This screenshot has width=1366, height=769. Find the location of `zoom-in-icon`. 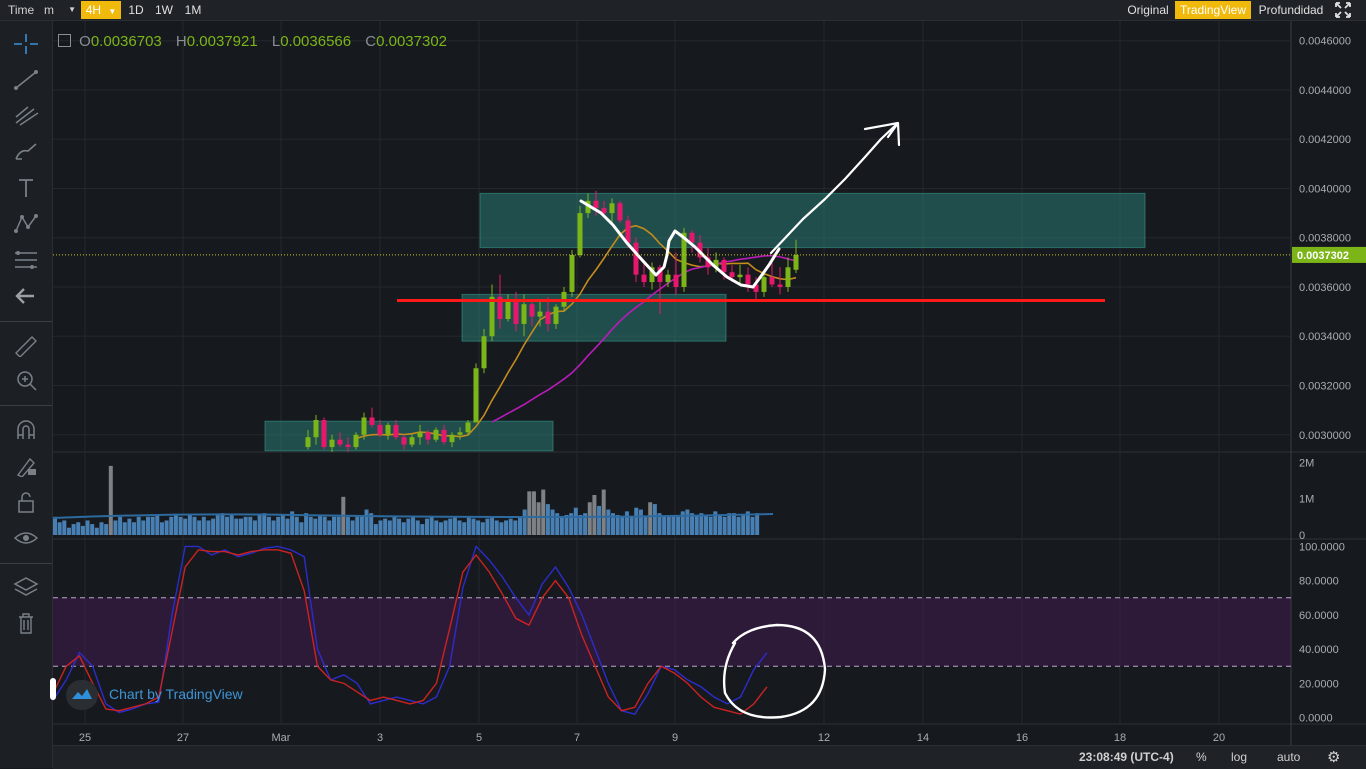

zoom-in-icon is located at coordinates (26, 380).